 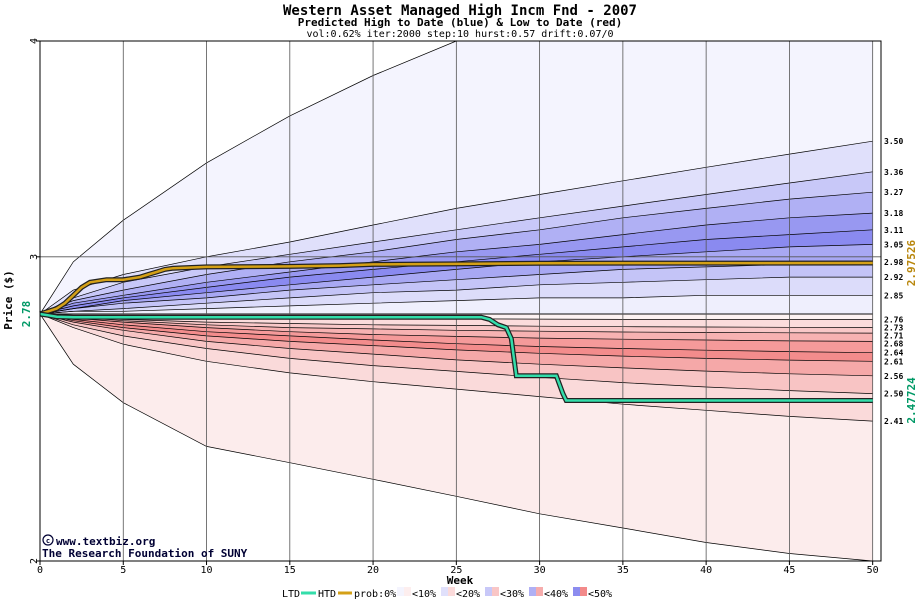 I want to click on right-label-3.11: 3.11, so click(x=893, y=230).